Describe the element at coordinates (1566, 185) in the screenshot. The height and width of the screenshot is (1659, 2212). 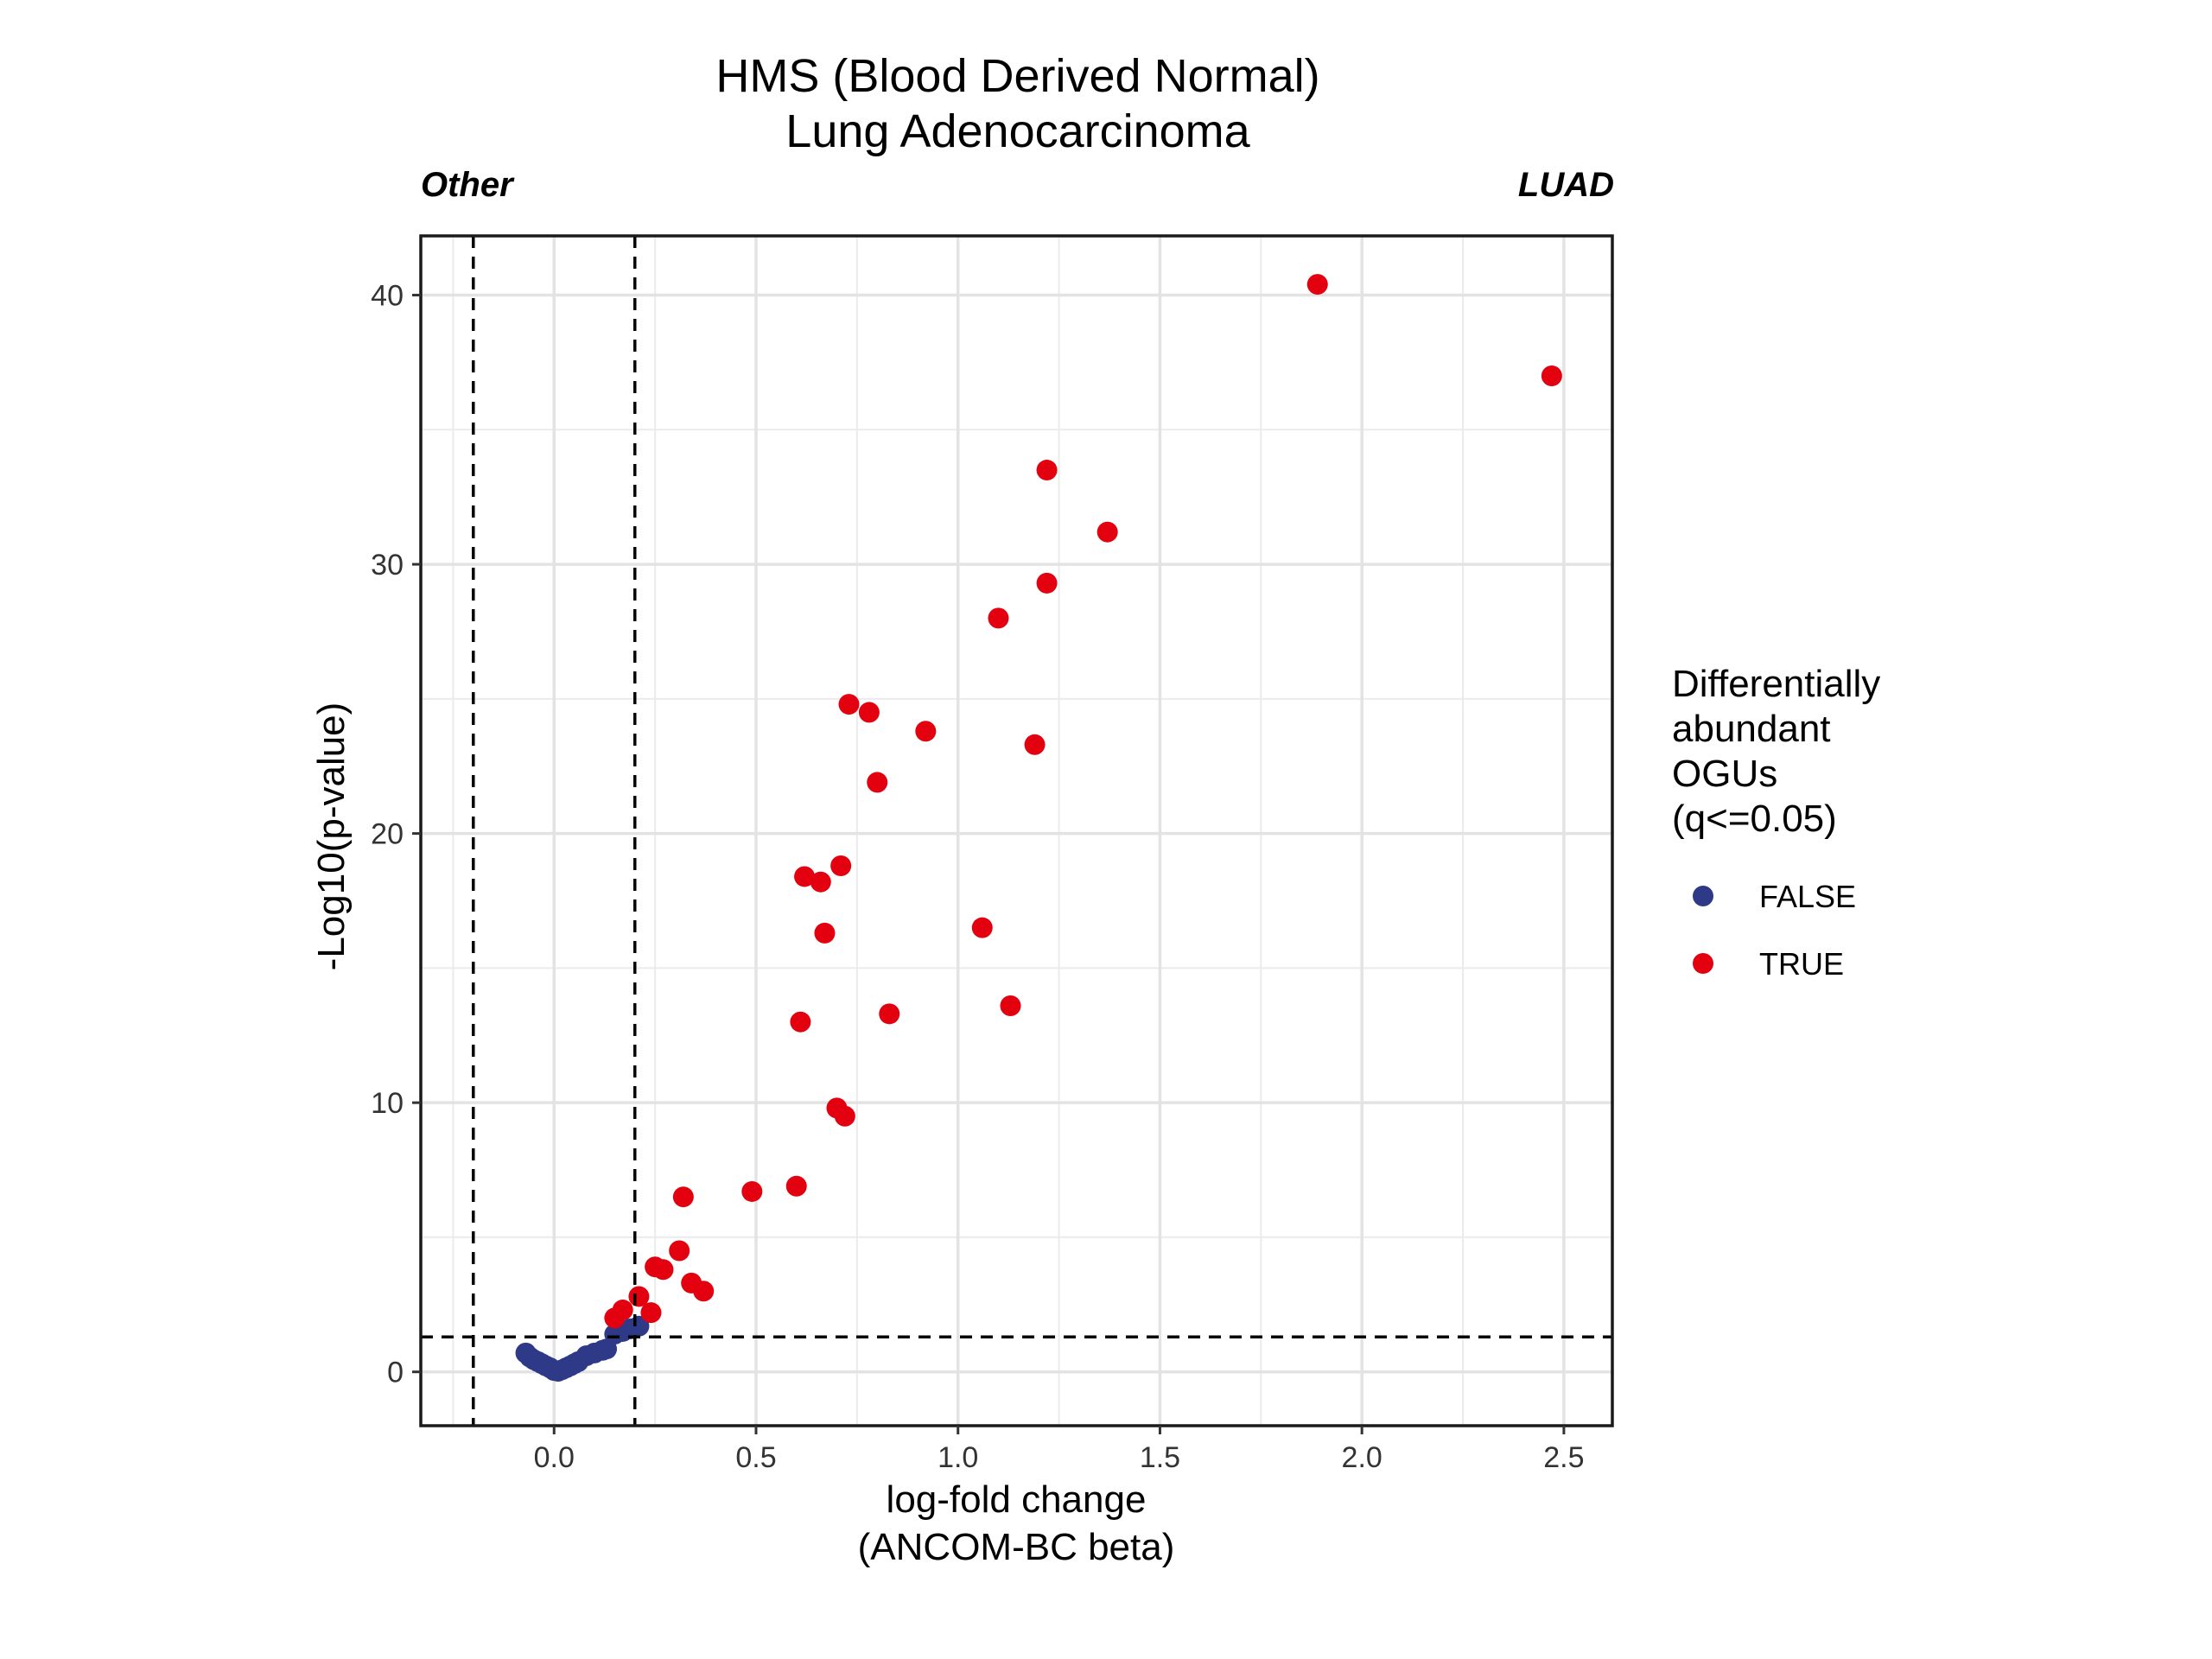
I see `annotation-luad: LUAD` at that location.